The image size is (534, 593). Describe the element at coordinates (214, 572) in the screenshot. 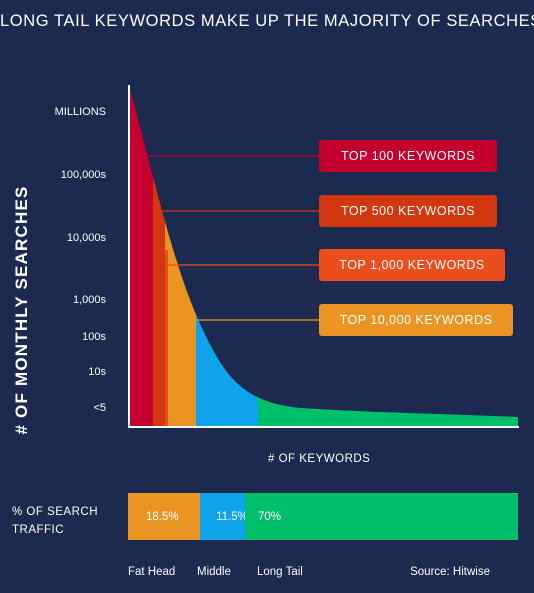

I see `segment-label-middle: Middle` at that location.